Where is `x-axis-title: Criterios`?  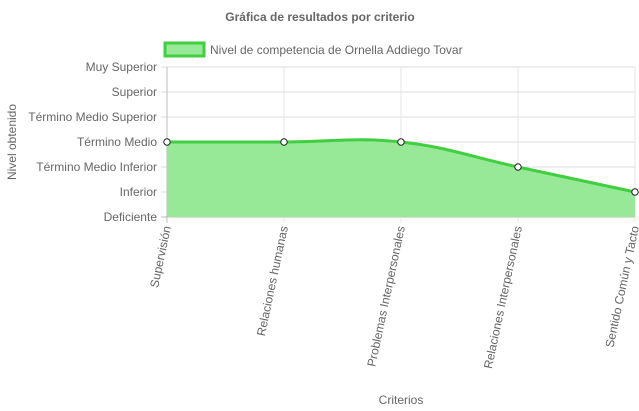 x-axis-title: Criterios is located at coordinates (401, 400).